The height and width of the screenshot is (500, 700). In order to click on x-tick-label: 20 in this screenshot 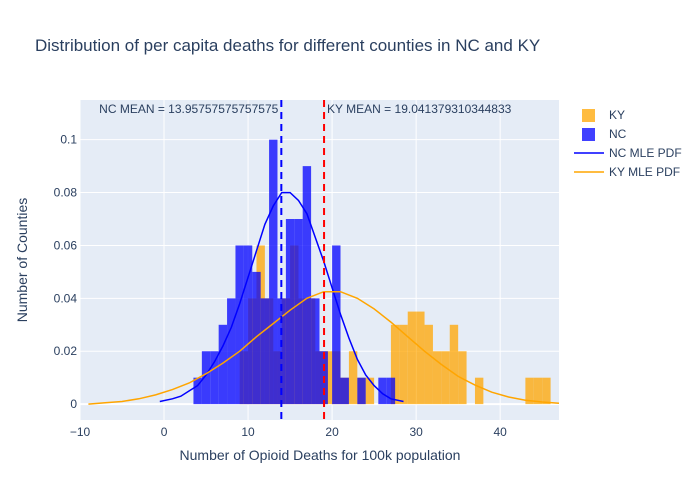, I will do `click(332, 432)`.